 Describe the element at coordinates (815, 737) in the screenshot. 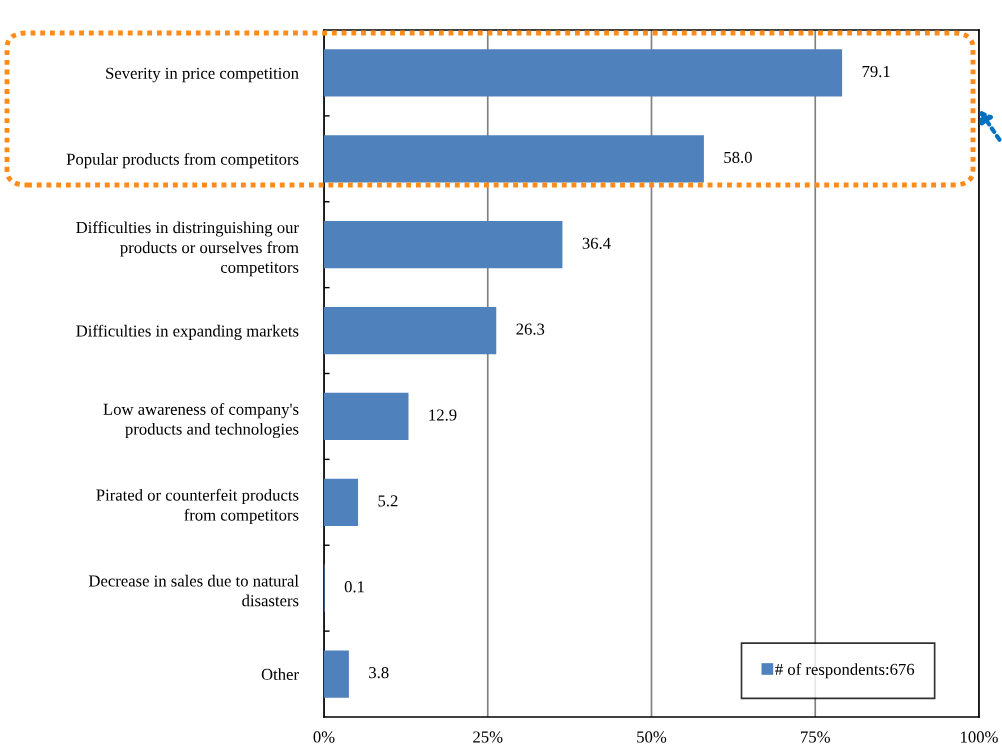

I see `x-tick-label: 75%` at that location.